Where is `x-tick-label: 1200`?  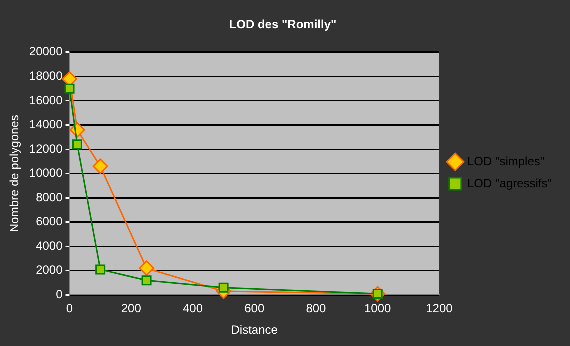 x-tick-label: 1200 is located at coordinates (440, 309).